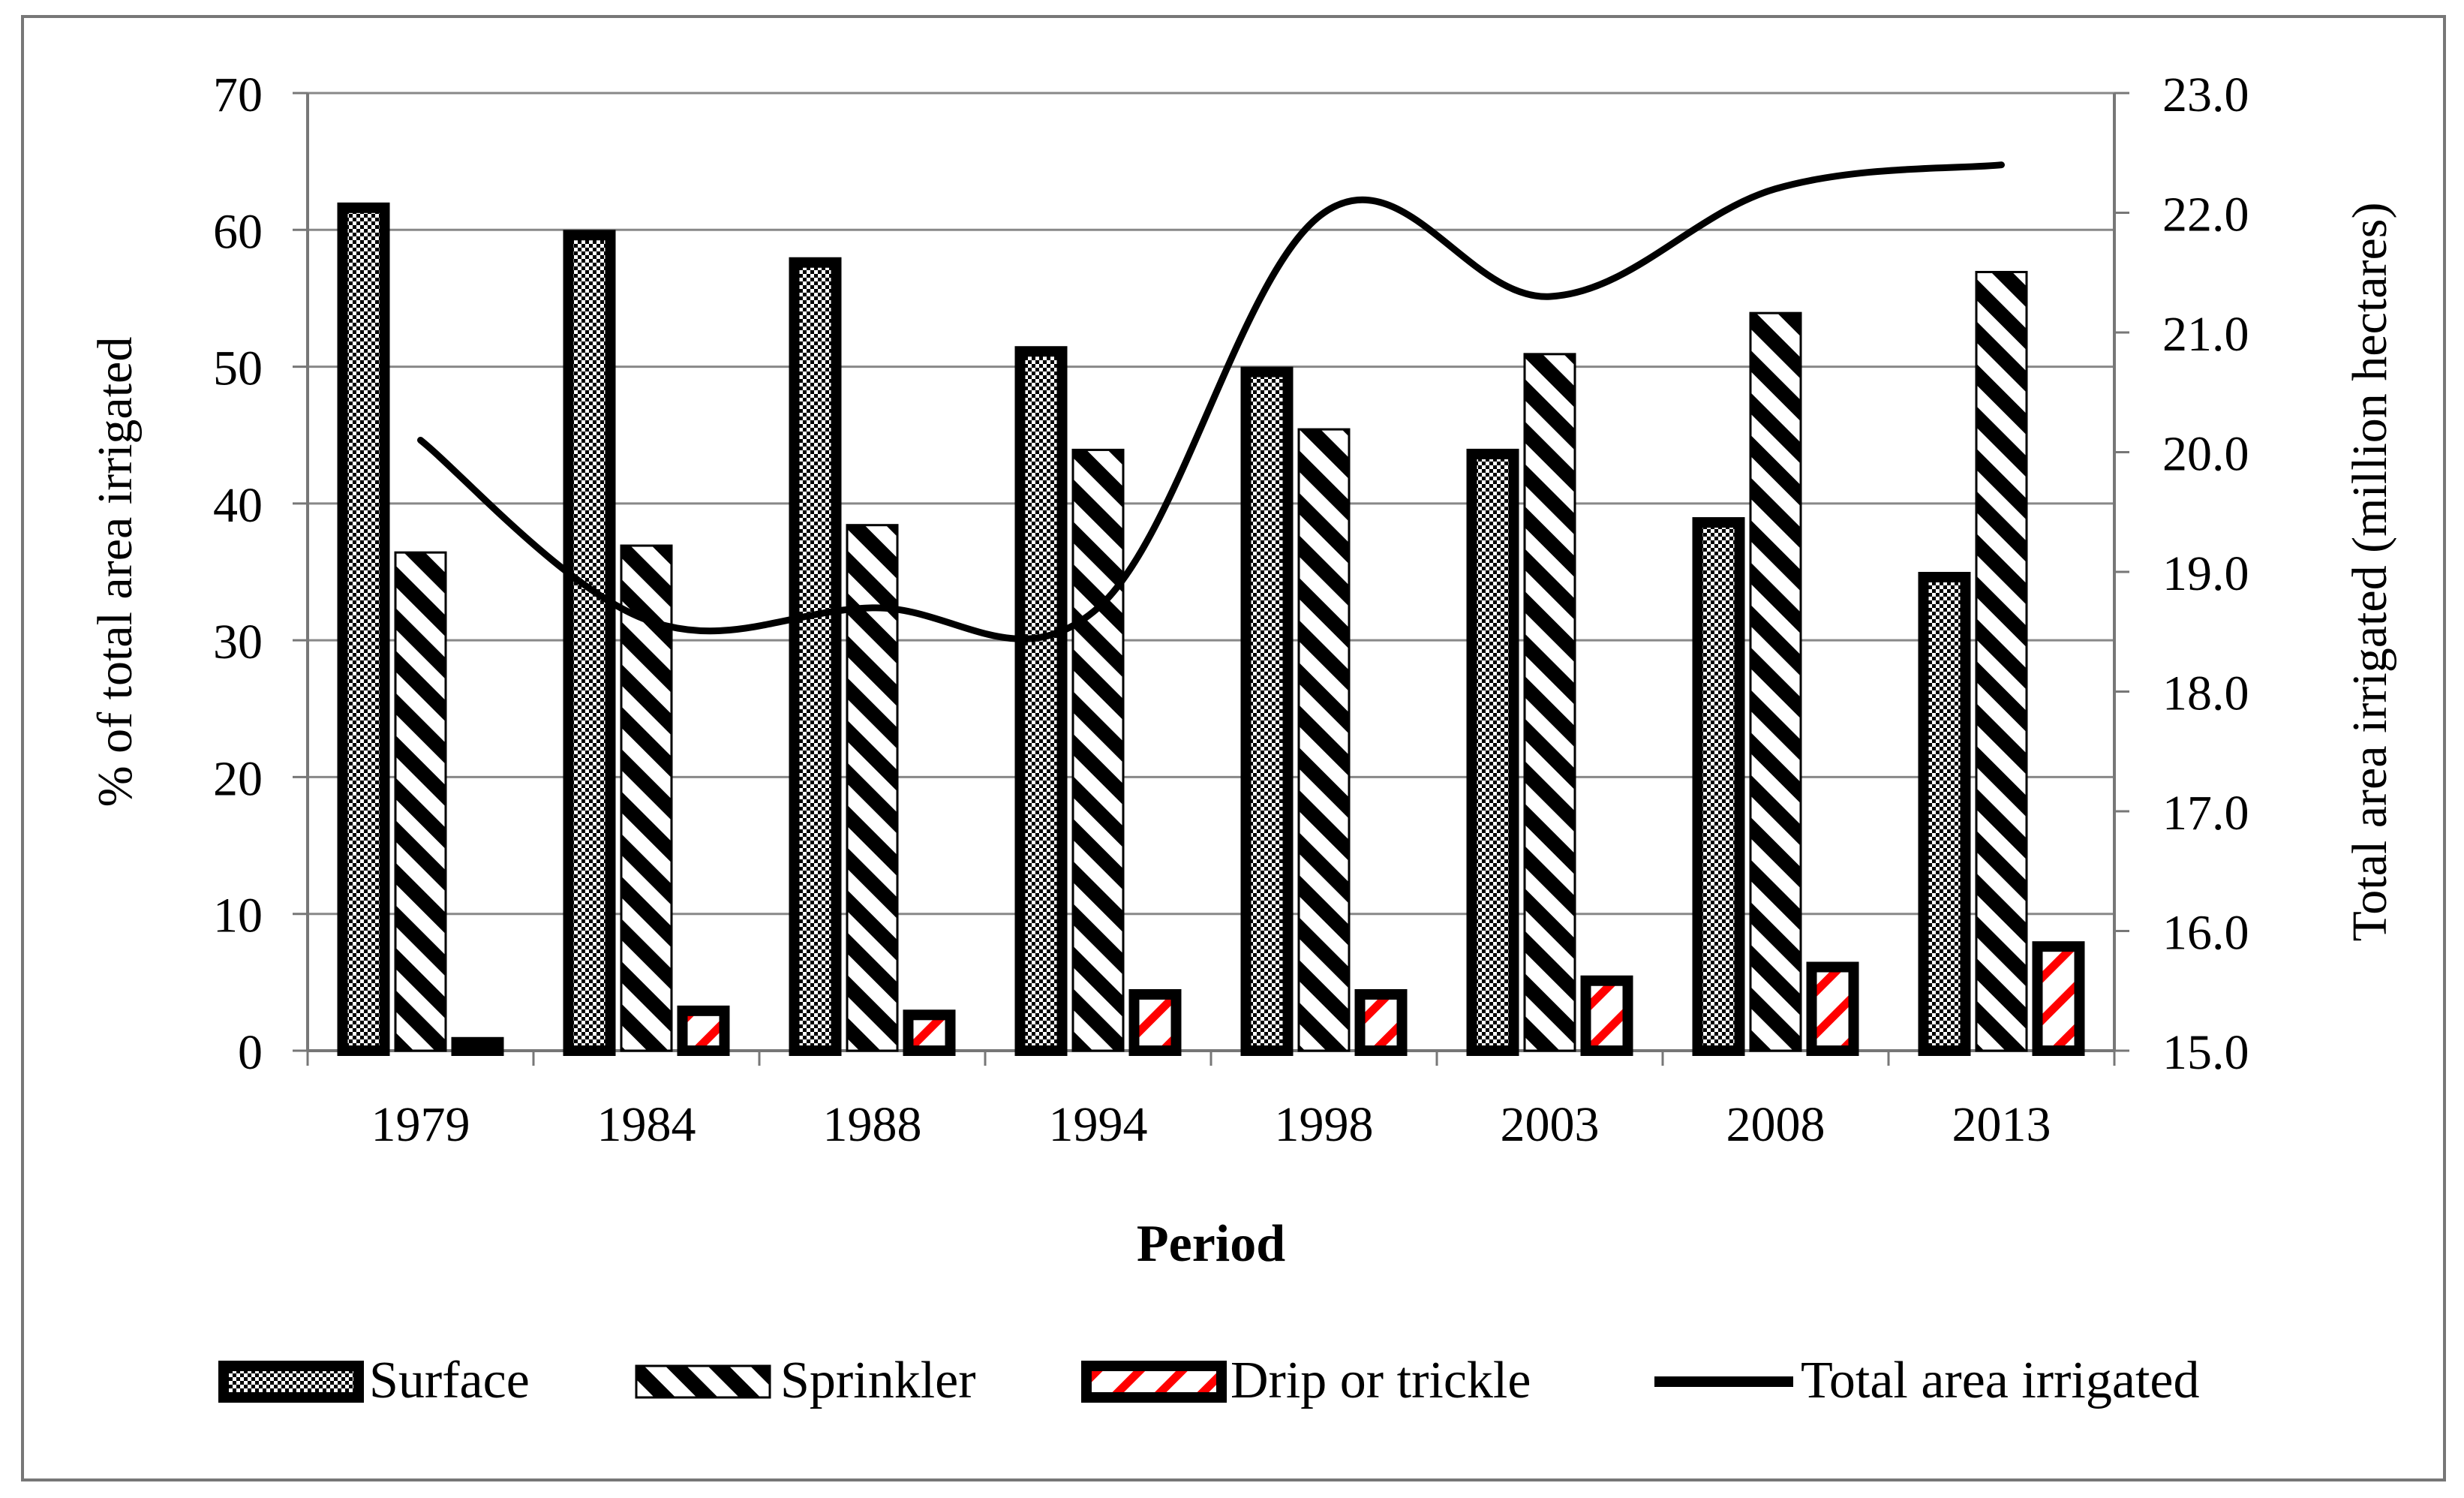 The height and width of the screenshot is (1498, 2464). What do you see at coordinates (2205, 814) in the screenshot?
I see `y2-tick-label: 17.0` at bounding box center [2205, 814].